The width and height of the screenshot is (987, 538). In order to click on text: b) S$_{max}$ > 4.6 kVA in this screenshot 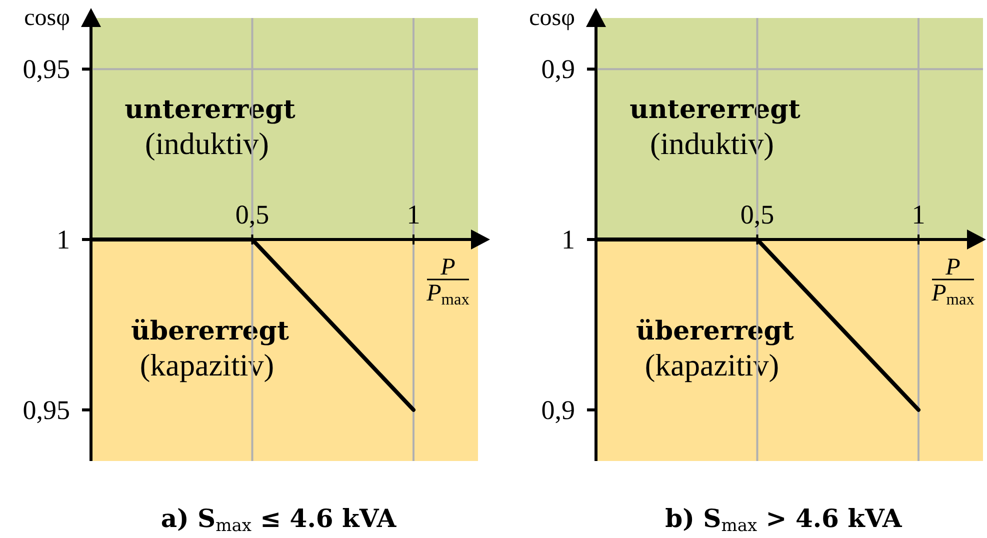, I will do `click(783, 520)`.